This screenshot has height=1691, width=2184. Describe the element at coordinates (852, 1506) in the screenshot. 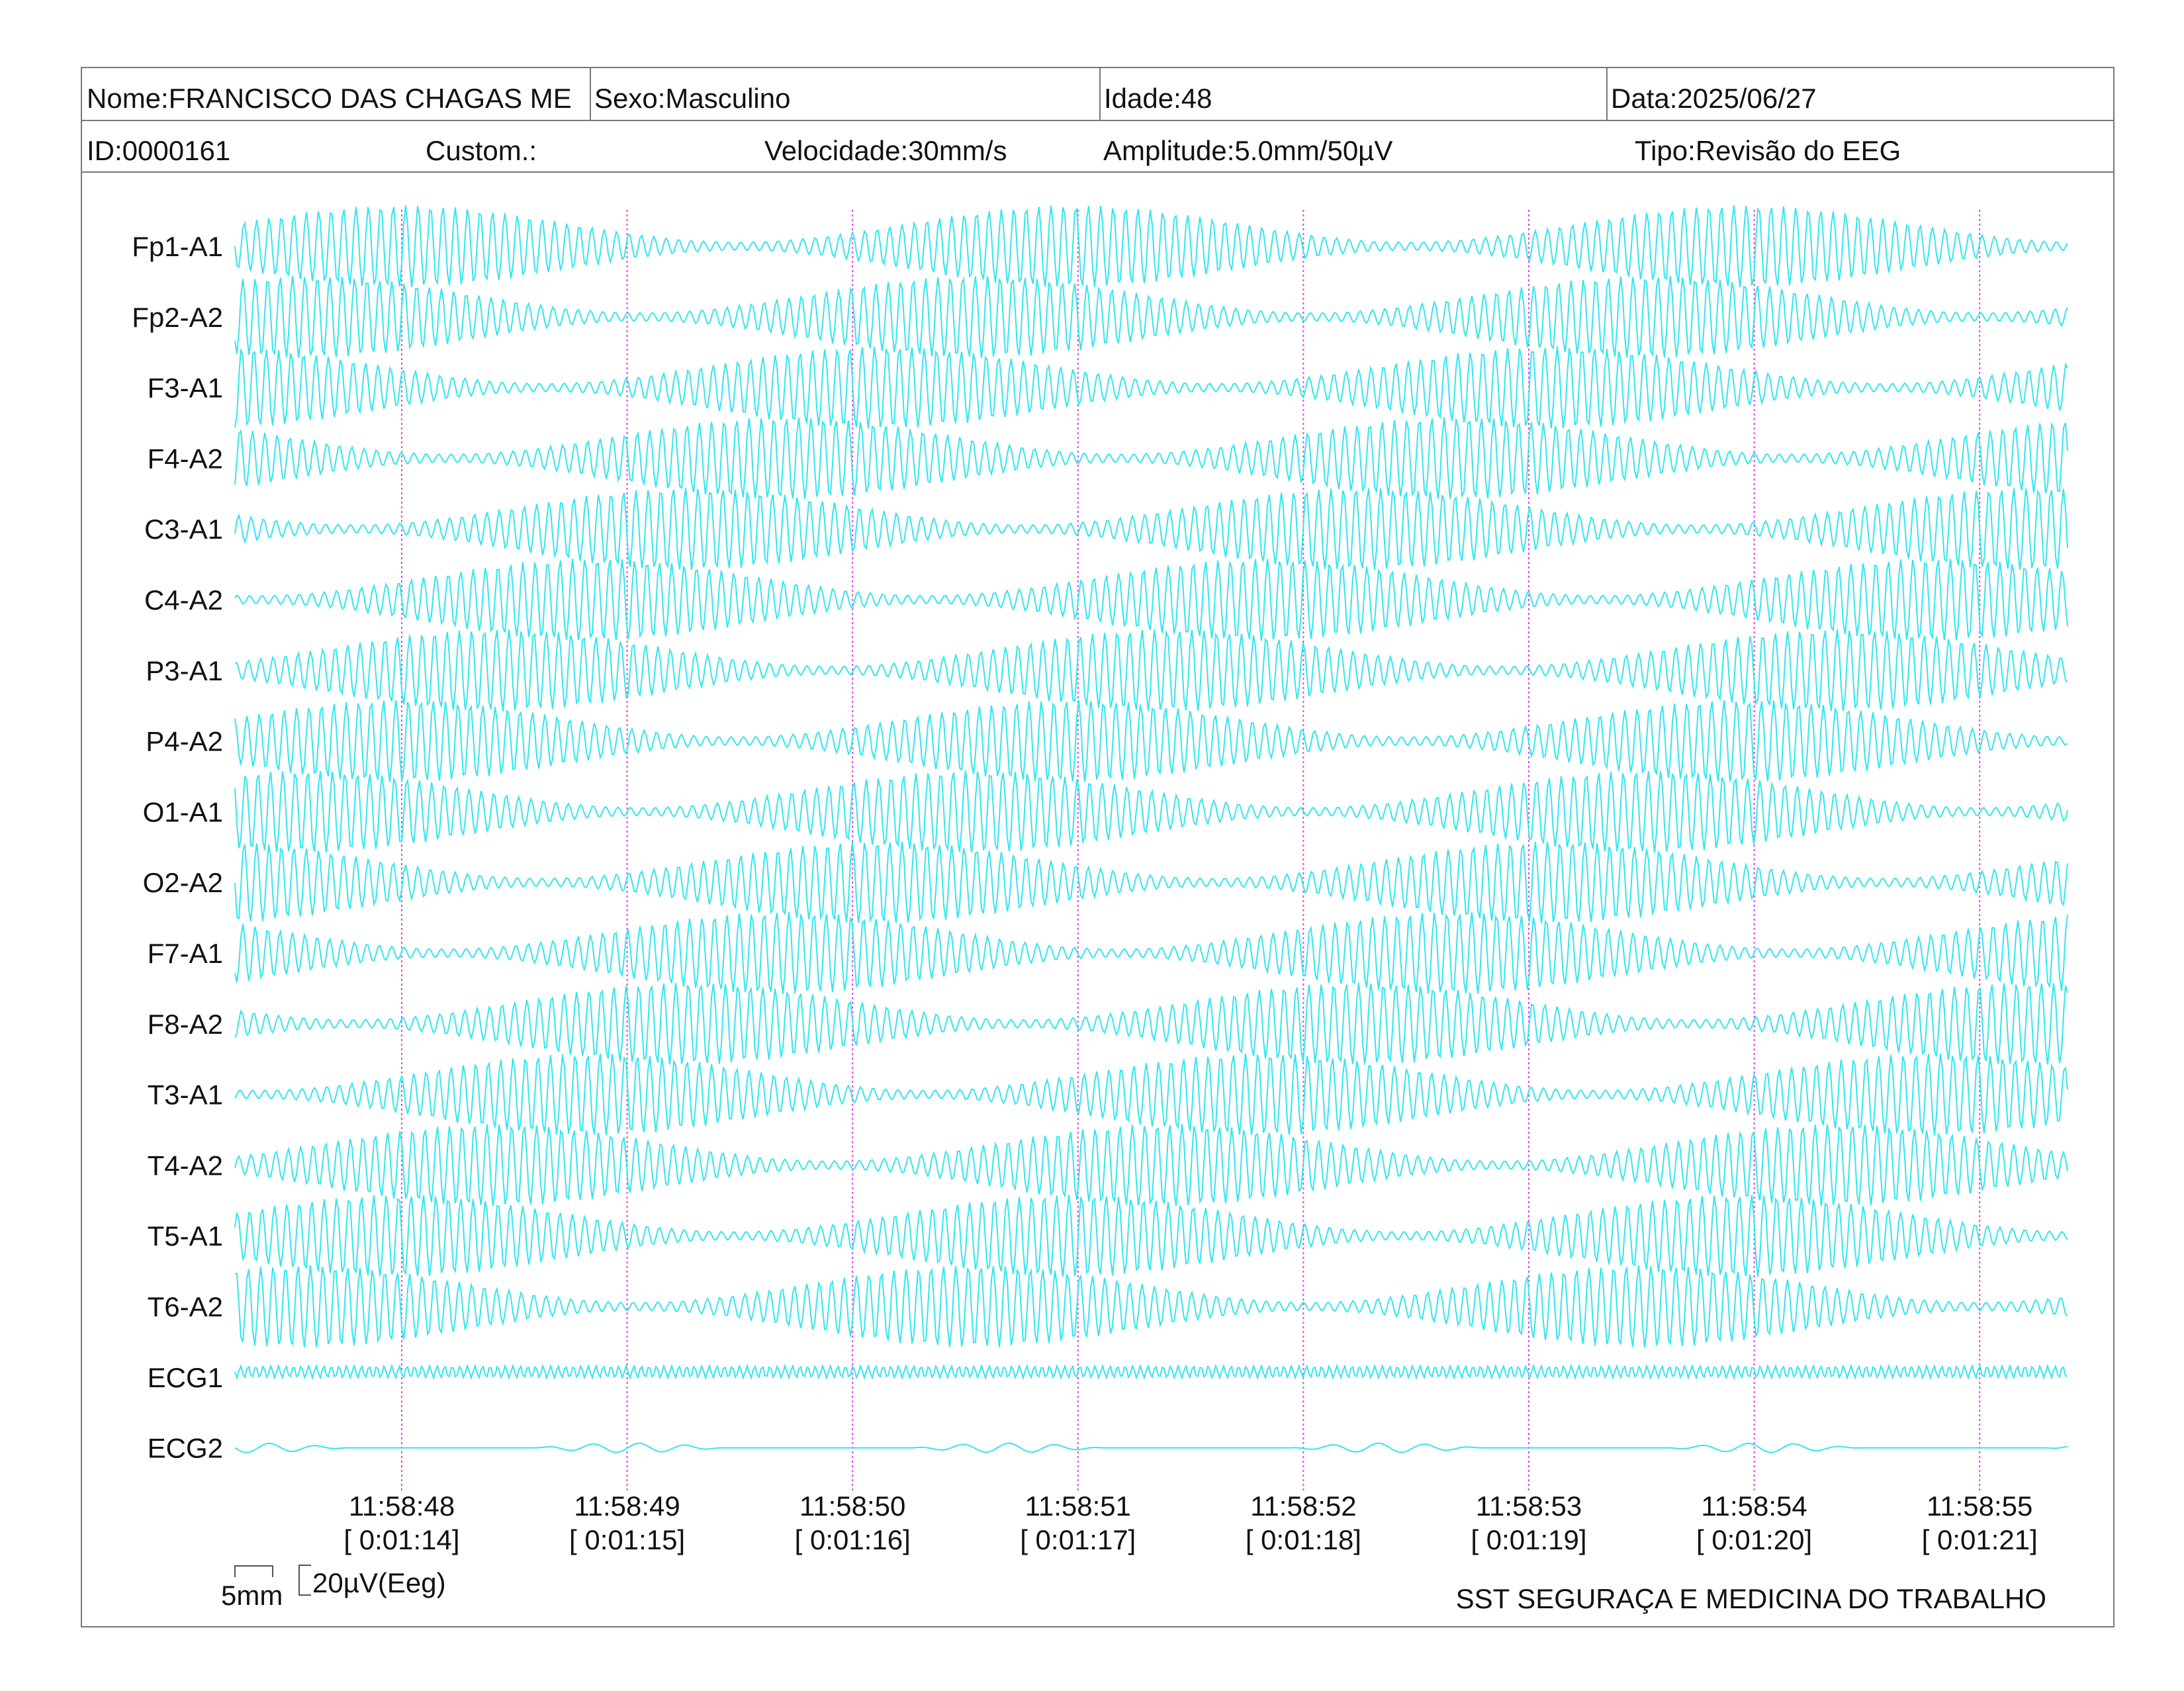

I see `time-label: 11:58:50` at that location.